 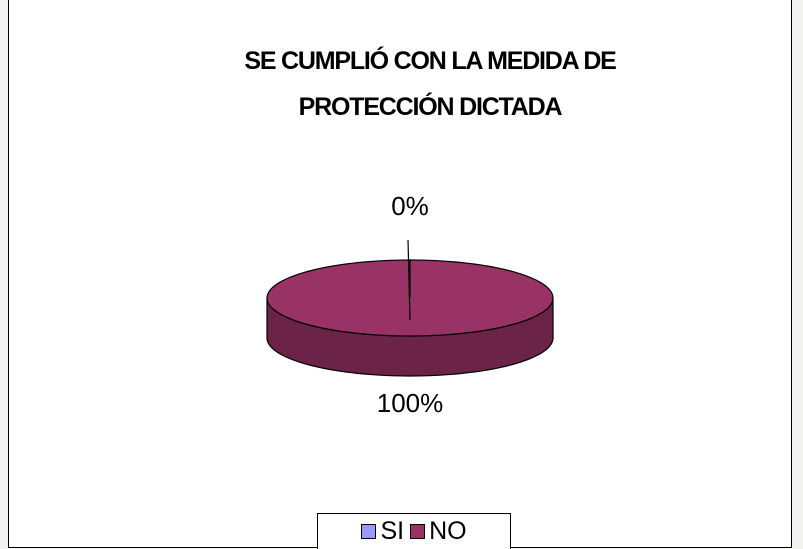 I want to click on legend-item: SI, so click(x=382, y=531).